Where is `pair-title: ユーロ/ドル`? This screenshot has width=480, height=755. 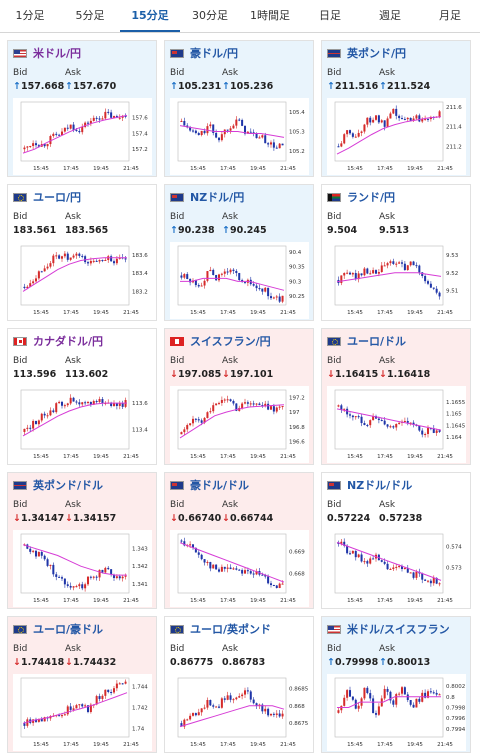 pair-title: ユーロ/ドル is located at coordinates (396, 341).